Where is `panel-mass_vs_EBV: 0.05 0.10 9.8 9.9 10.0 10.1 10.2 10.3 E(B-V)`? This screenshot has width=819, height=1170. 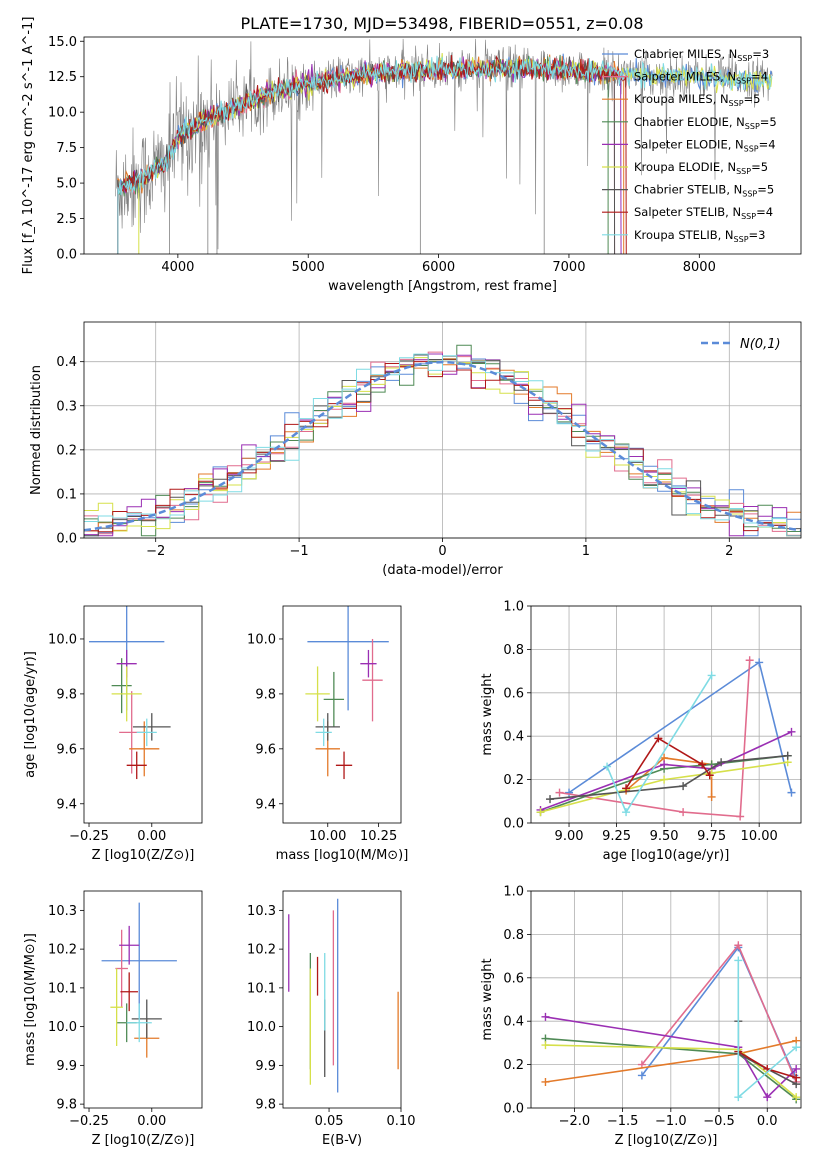 panel-mass_vs_EBV: 0.05 0.10 9.8 9.9 10.0 10.1 10.2 10.3 E(B-V) is located at coordinates (331, 1019).